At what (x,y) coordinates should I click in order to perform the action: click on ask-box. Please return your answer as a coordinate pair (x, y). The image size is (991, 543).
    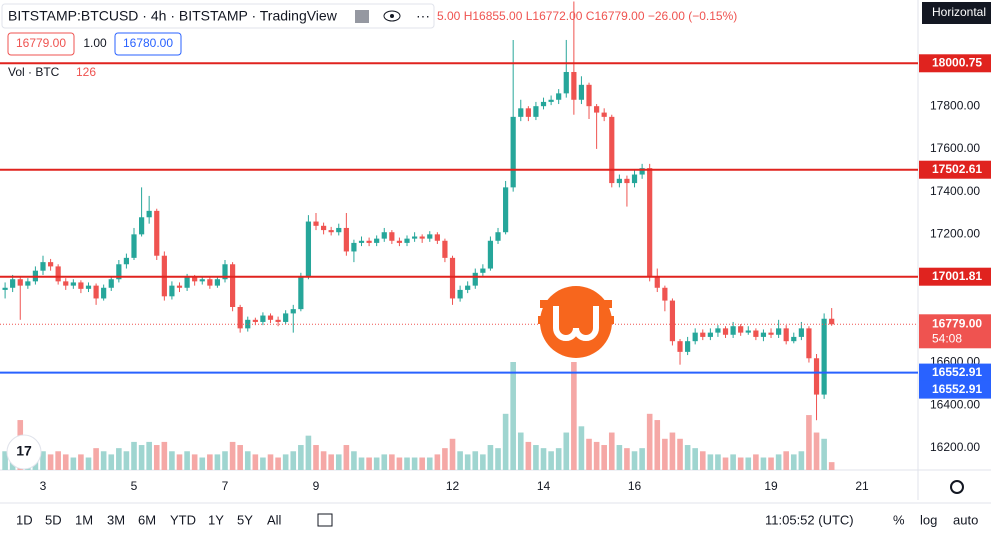
    Looking at the image, I should click on (148, 44).